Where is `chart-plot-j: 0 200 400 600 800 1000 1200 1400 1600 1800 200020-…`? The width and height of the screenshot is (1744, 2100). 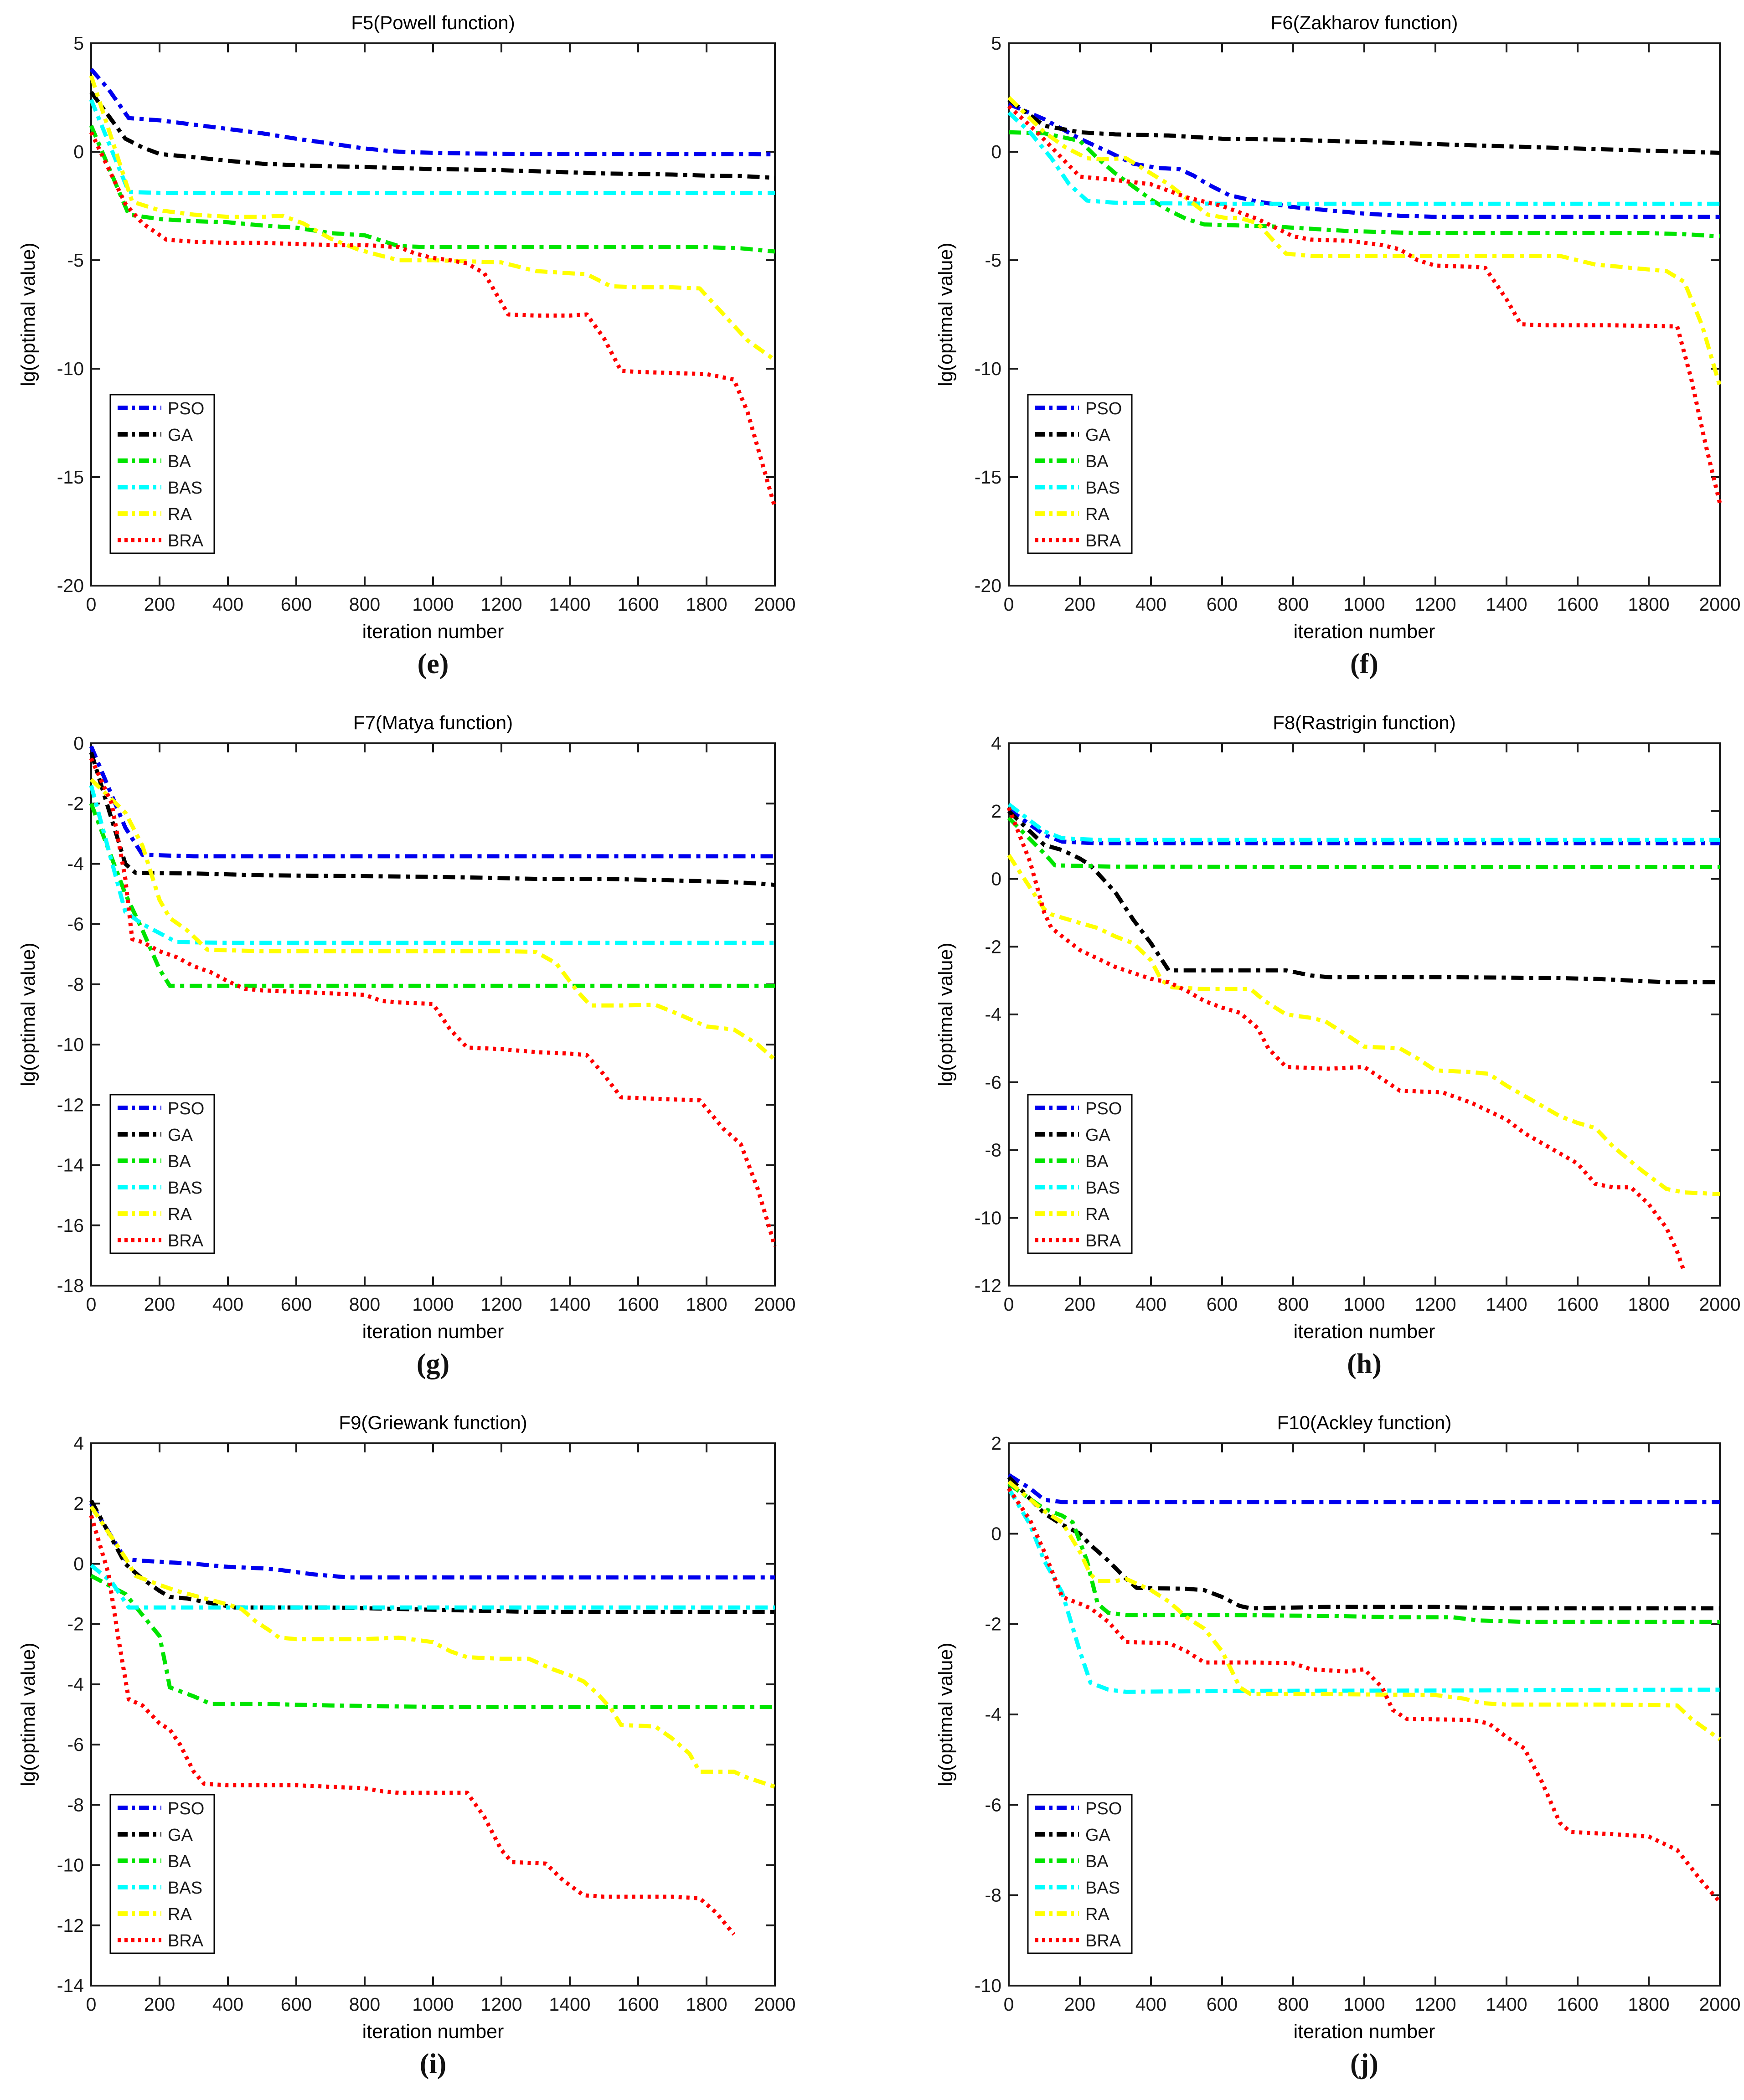 chart-plot-j: 0 200 400 600 800 1000 1200 1400 1600 1800 200020-… is located at coordinates (1358, 1724).